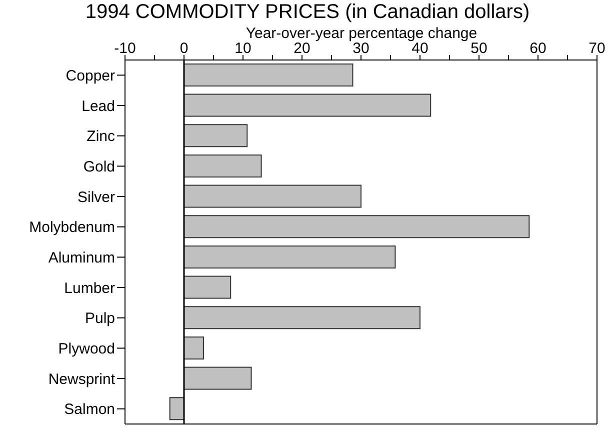 The height and width of the screenshot is (429, 615). I want to click on y-tick-label: Pulp, so click(99, 319).